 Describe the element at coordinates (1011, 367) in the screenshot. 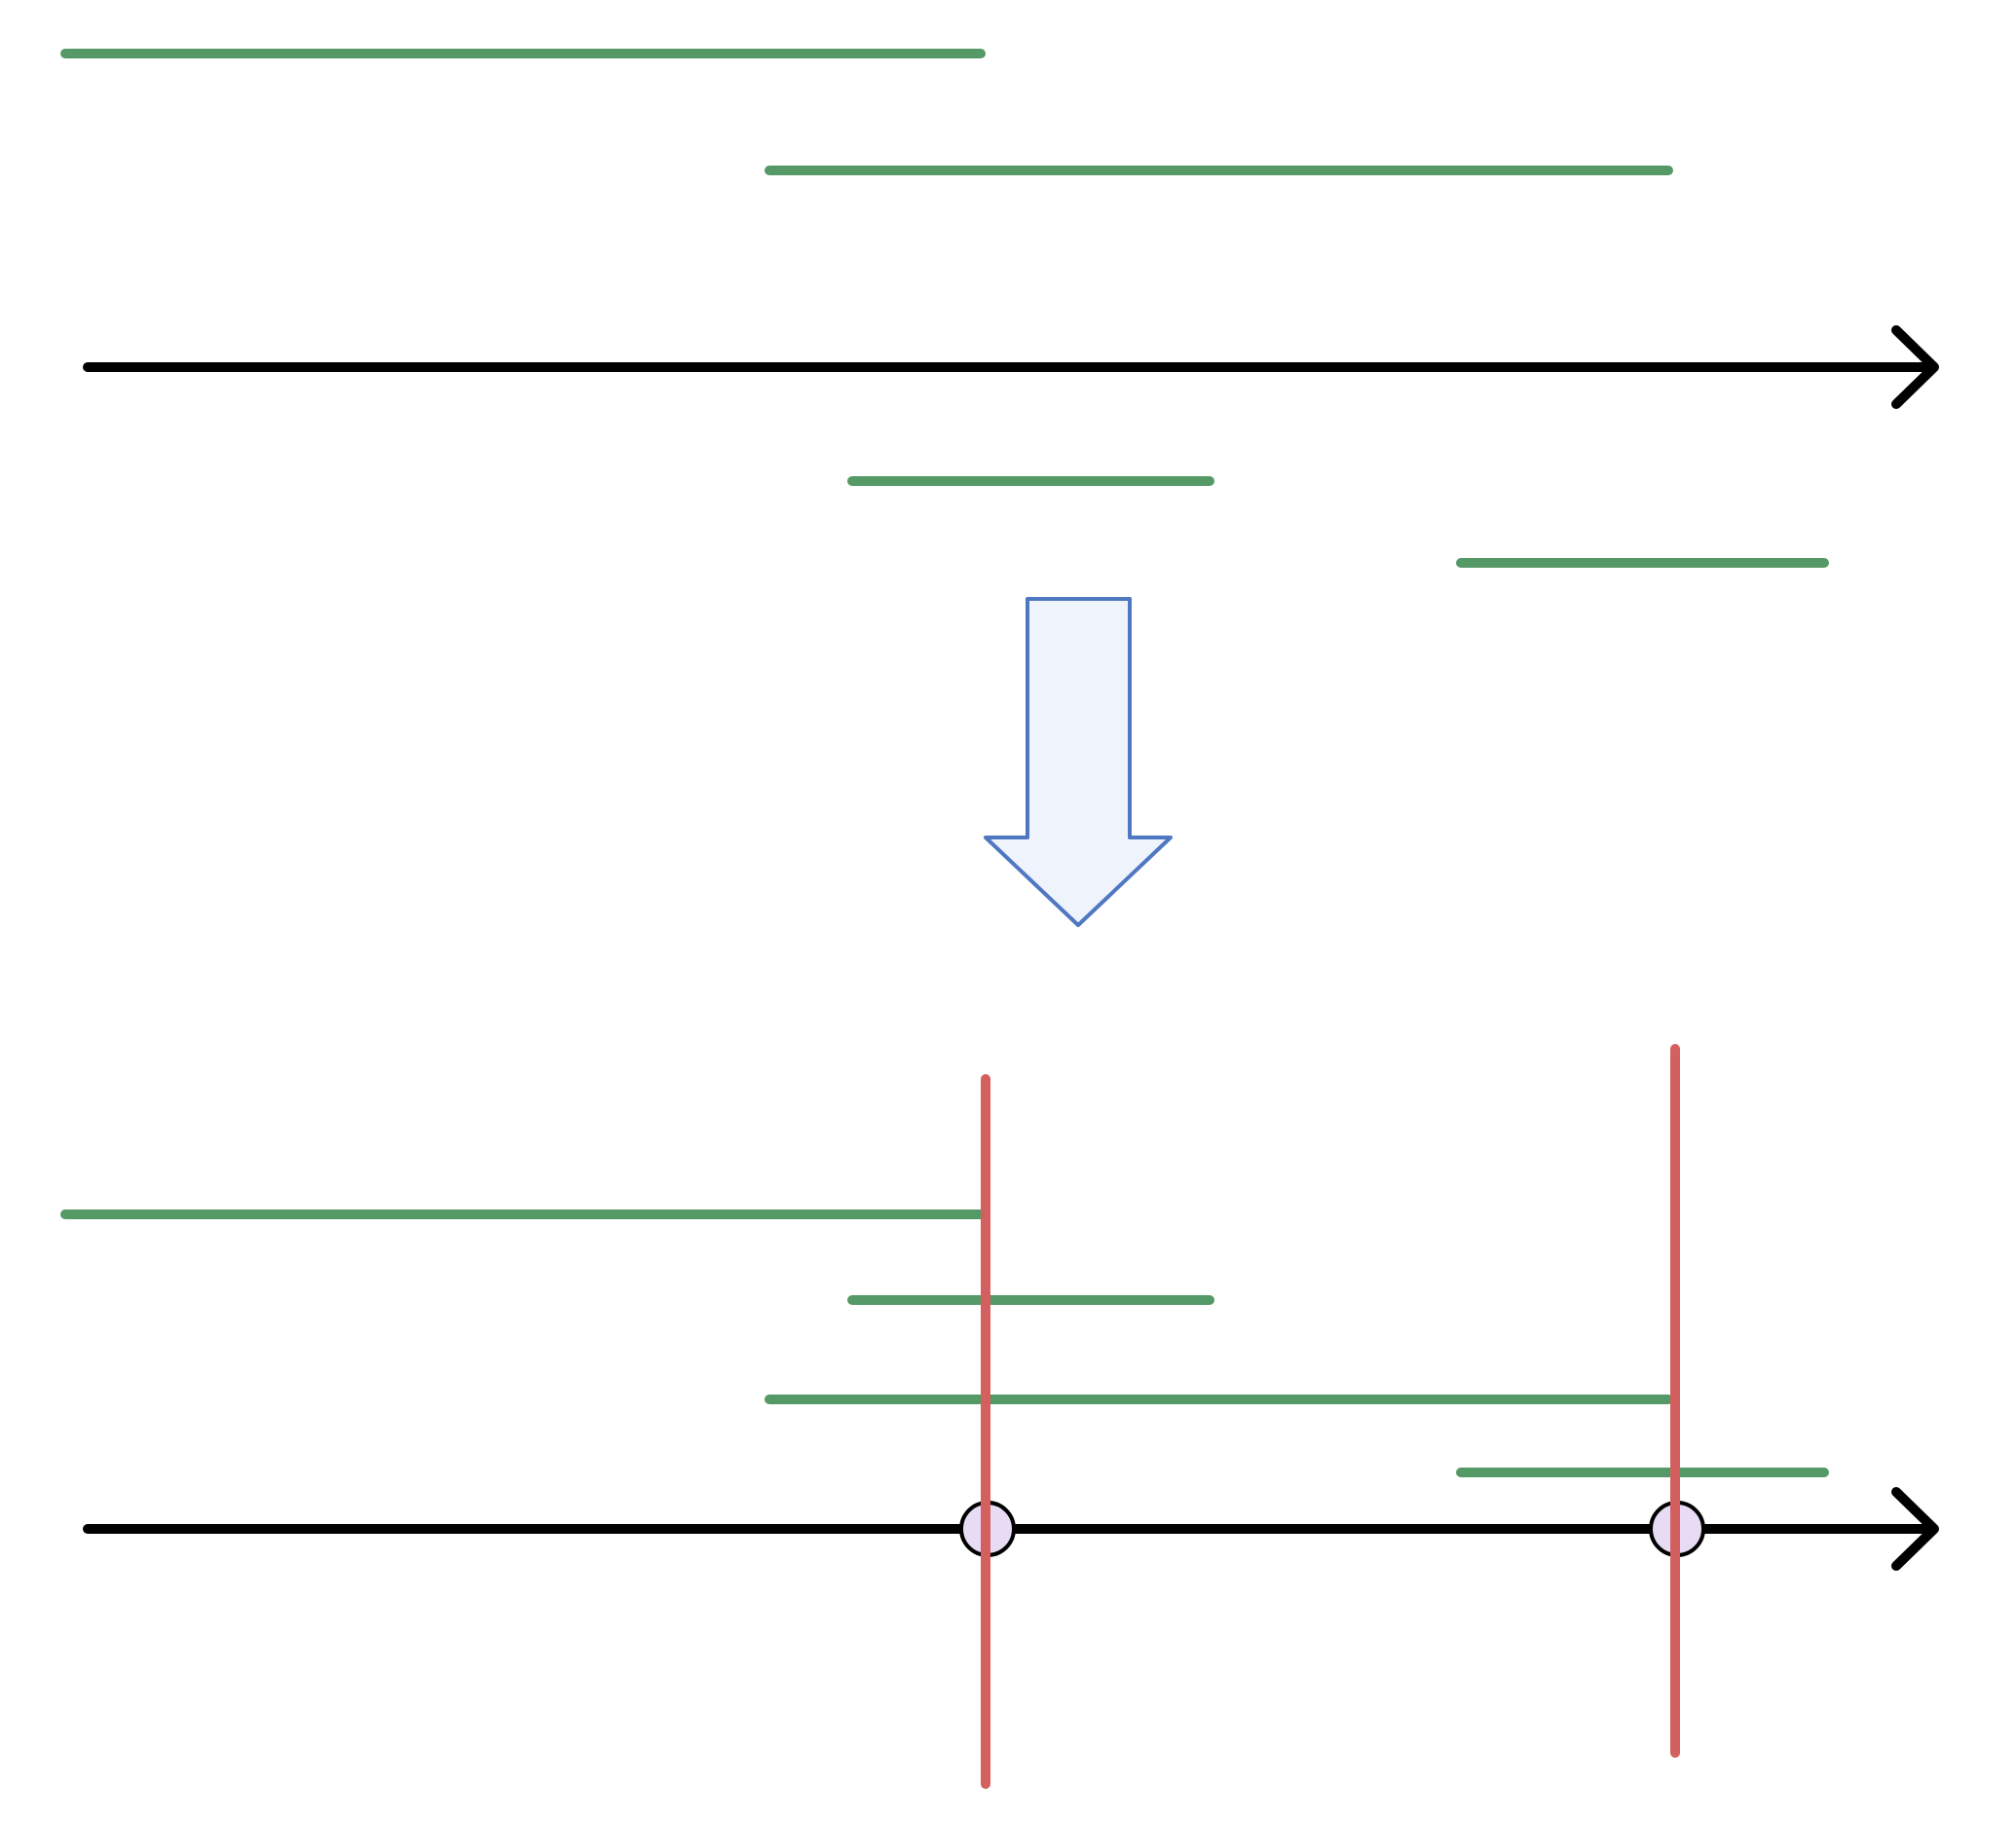

I see `number-axis` at that location.